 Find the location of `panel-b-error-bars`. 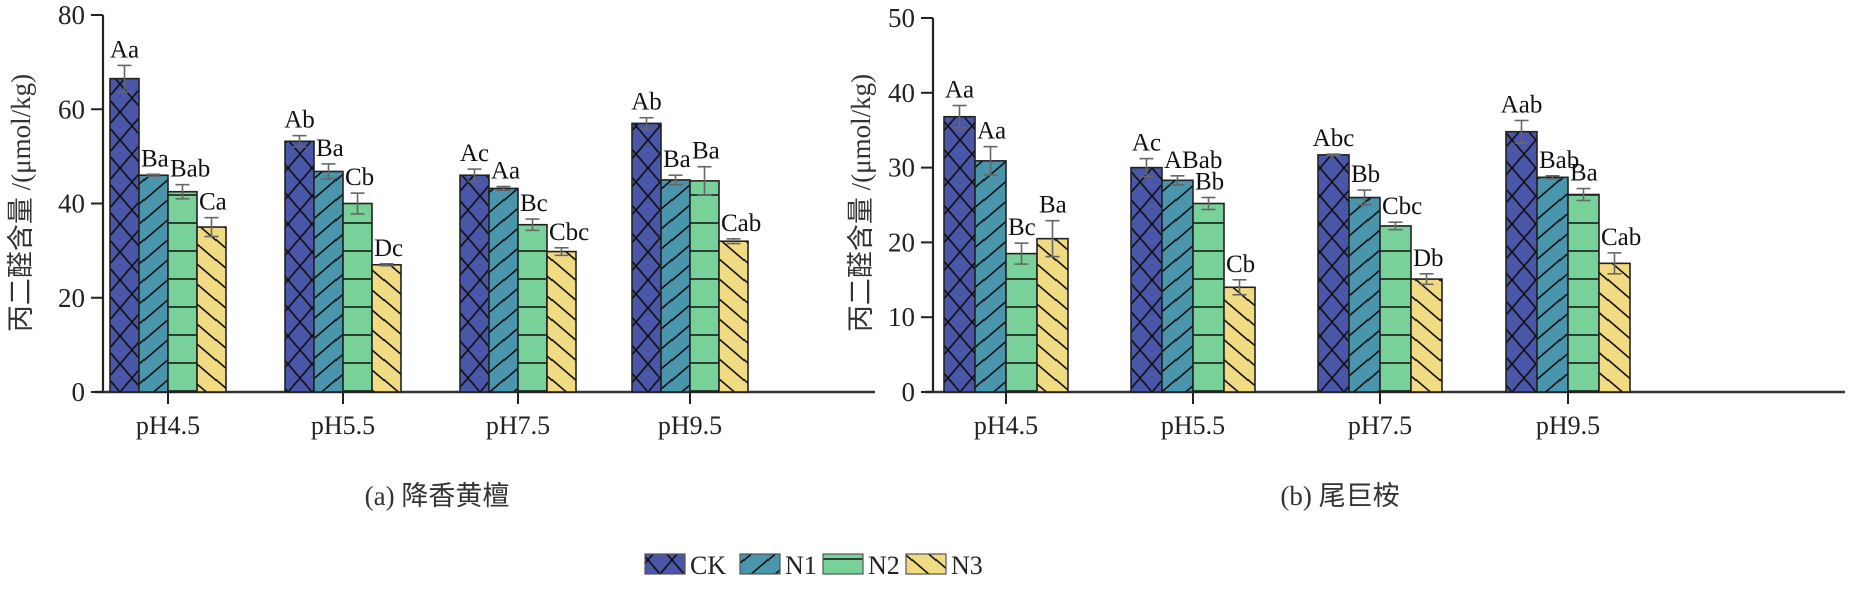

panel-b-error-bars is located at coordinates (1287, 200).